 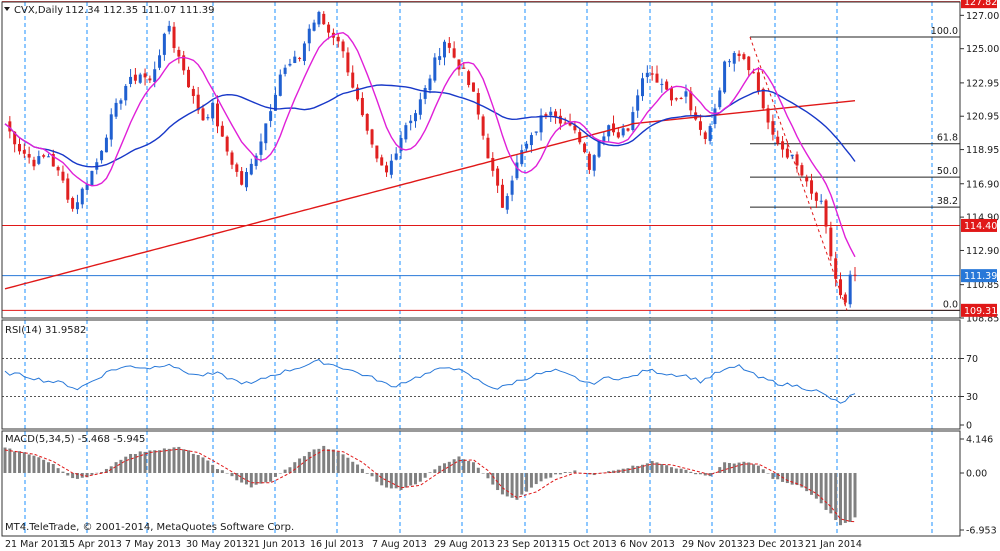 I want to click on price-tick-label: 118.95, so click(x=982, y=150).